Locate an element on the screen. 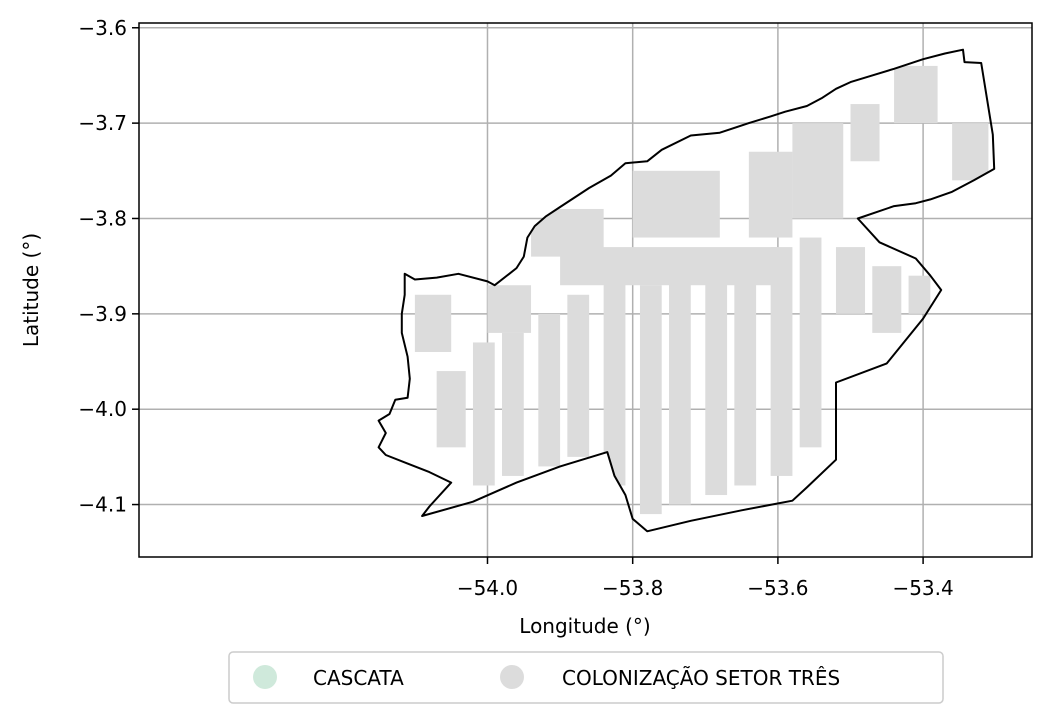 The width and height of the screenshot is (1051, 723). x-tick-label: −53.8 is located at coordinates (632, 588).